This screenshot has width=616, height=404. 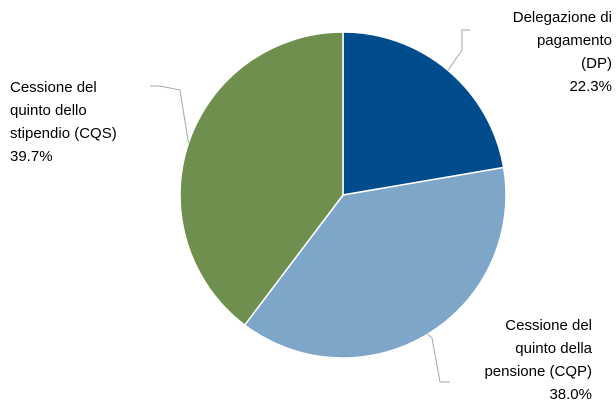 What do you see at coordinates (590, 86) in the screenshot?
I see `value-label: 22.3%` at bounding box center [590, 86].